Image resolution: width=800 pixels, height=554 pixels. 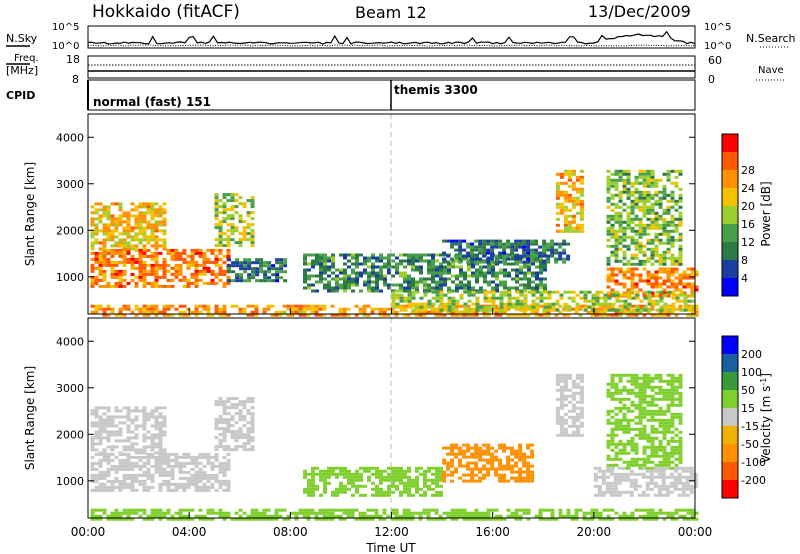 I want to click on nsky-line, so click(x=391, y=37).